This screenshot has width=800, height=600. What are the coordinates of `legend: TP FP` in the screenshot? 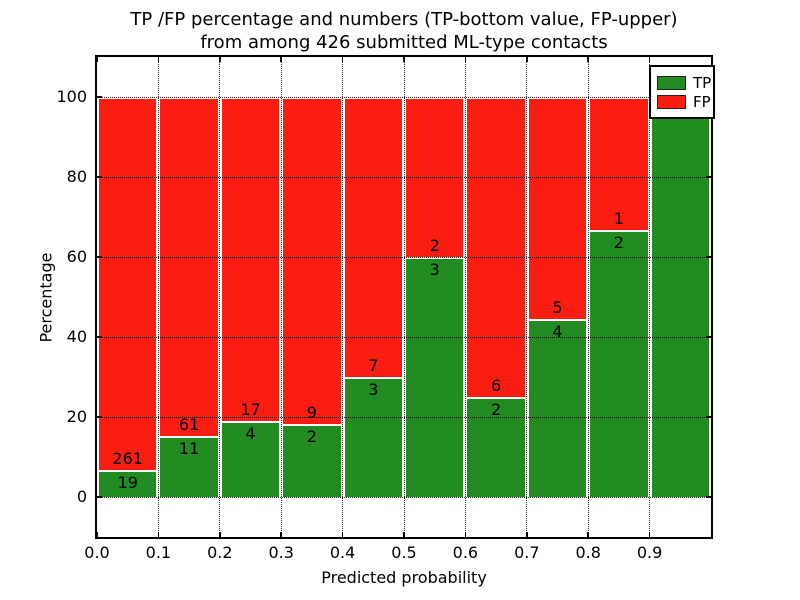 It's located at (682, 92).